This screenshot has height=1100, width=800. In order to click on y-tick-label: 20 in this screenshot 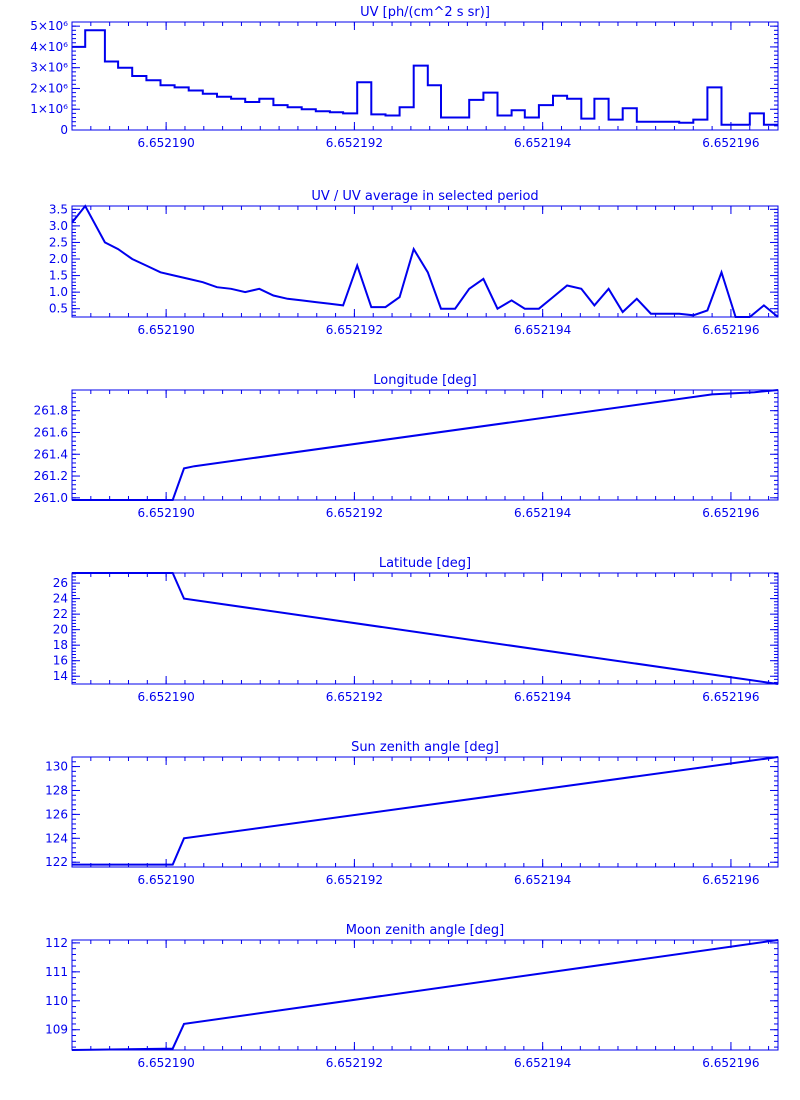, I will do `click(60, 630)`.